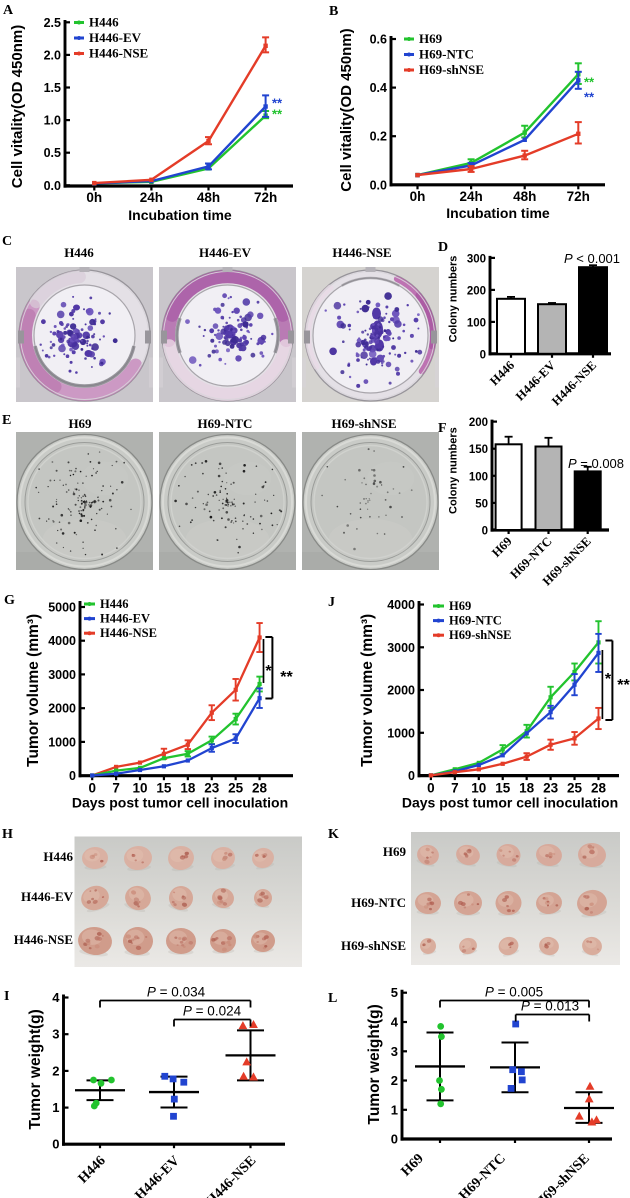 This screenshot has height=1198, width=630. What do you see at coordinates (331, 602) in the screenshot?
I see `svg-text: J` at bounding box center [331, 602].